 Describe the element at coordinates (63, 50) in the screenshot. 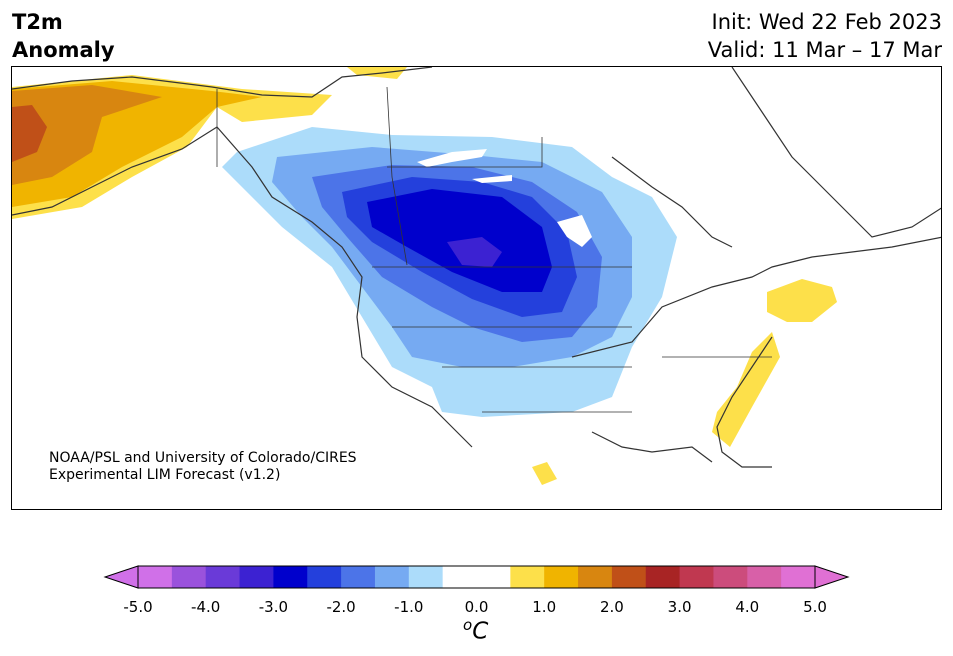

I see `title-line-2: Anomaly` at that location.